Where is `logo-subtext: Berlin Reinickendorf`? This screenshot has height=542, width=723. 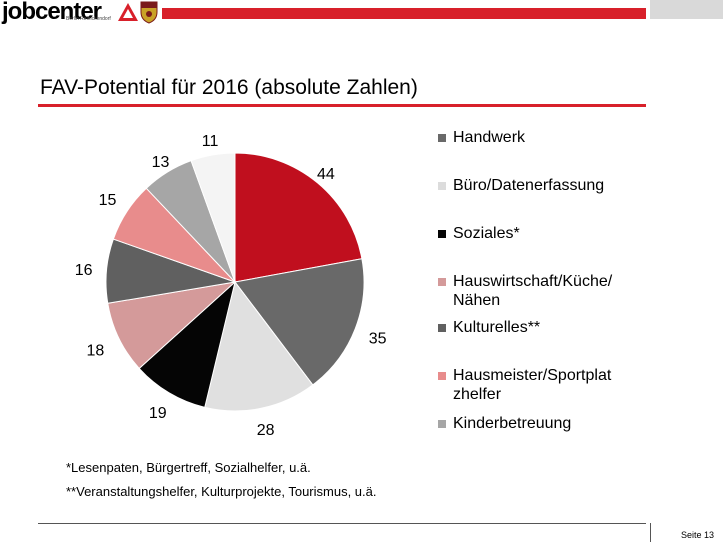
logo-subtext: Berlin Reinickendorf is located at coordinates (88, 19).